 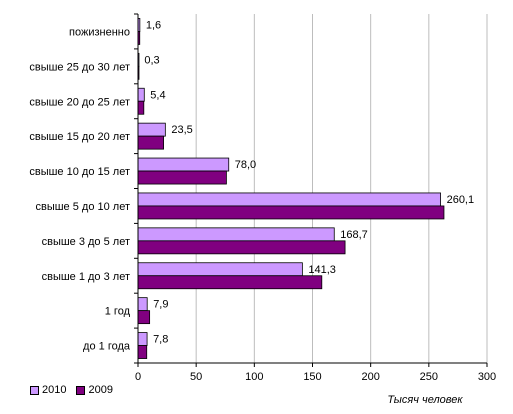 I want to click on data-label: 141,3, so click(x=322, y=270).